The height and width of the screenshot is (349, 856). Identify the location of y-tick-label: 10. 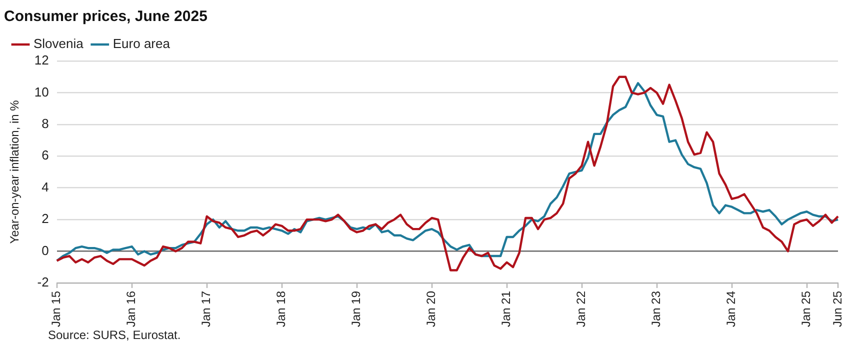
(41, 92).